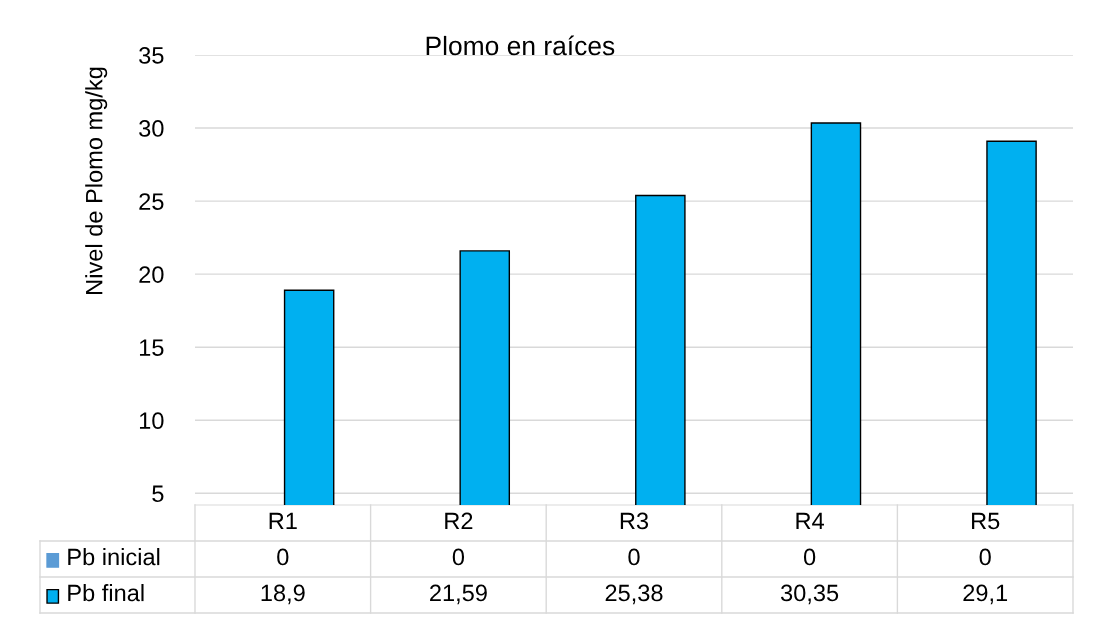 The image size is (1093, 624). What do you see at coordinates (151, 201) in the screenshot?
I see `y-tick-label: 25` at bounding box center [151, 201].